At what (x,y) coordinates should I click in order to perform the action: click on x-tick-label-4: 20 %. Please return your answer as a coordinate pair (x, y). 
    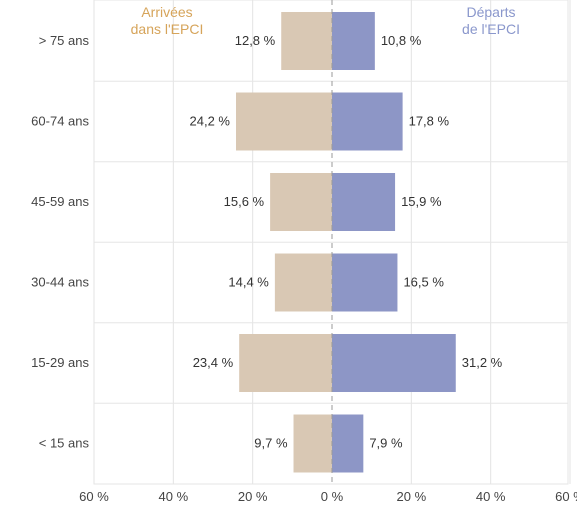
    Looking at the image, I should click on (412, 496).